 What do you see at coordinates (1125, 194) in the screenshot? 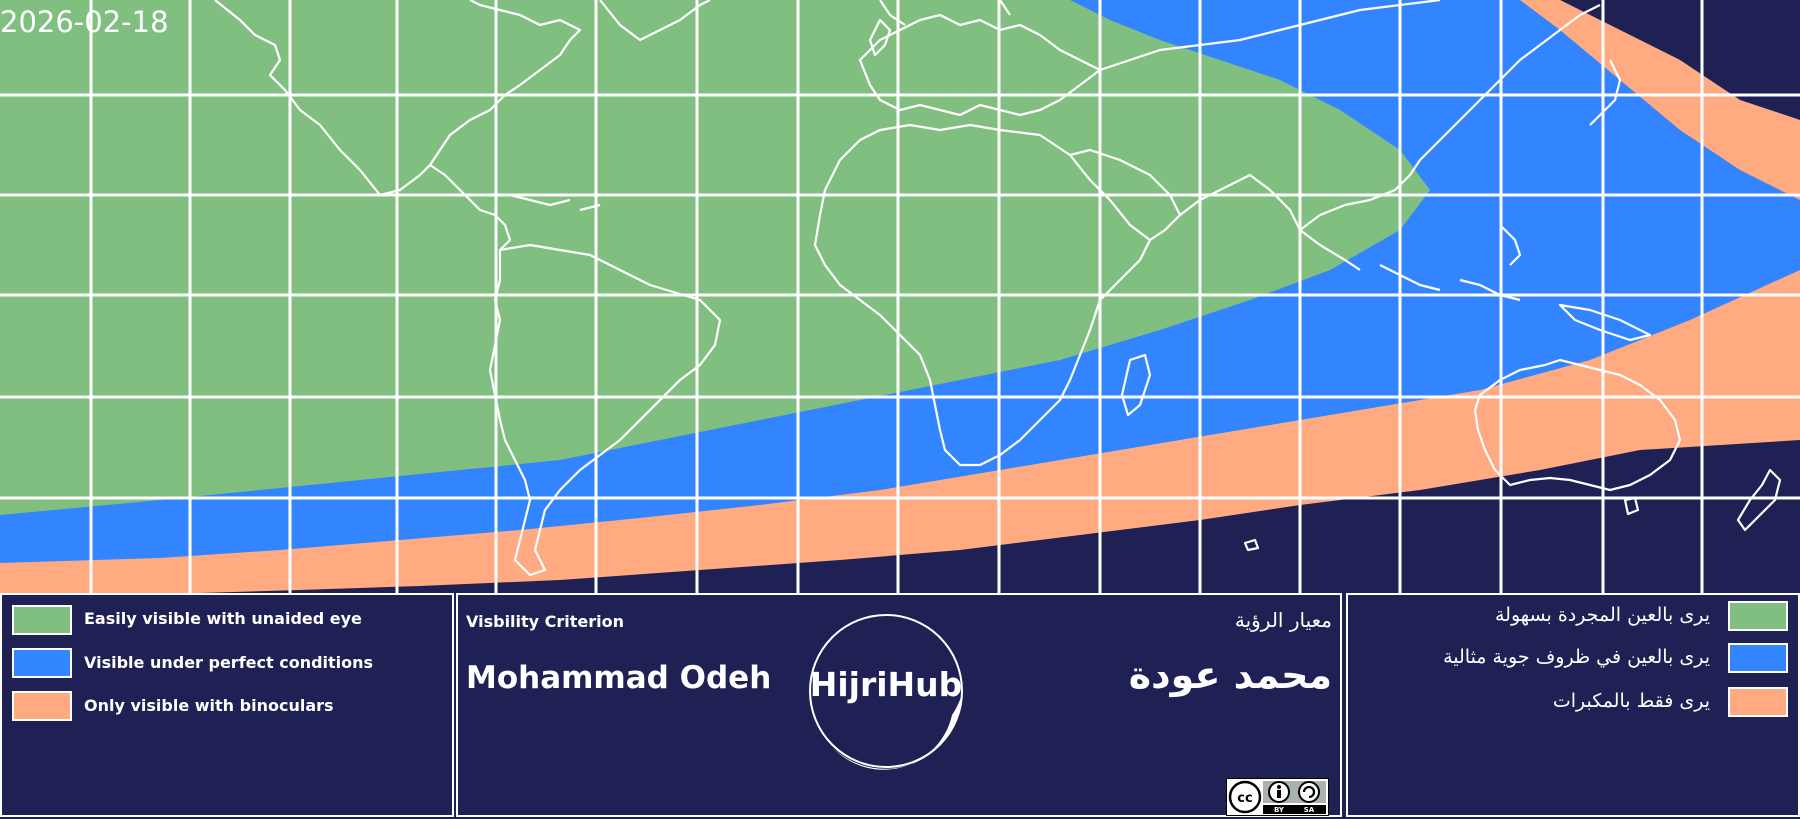
I see `arabia-outline` at bounding box center [1125, 194].